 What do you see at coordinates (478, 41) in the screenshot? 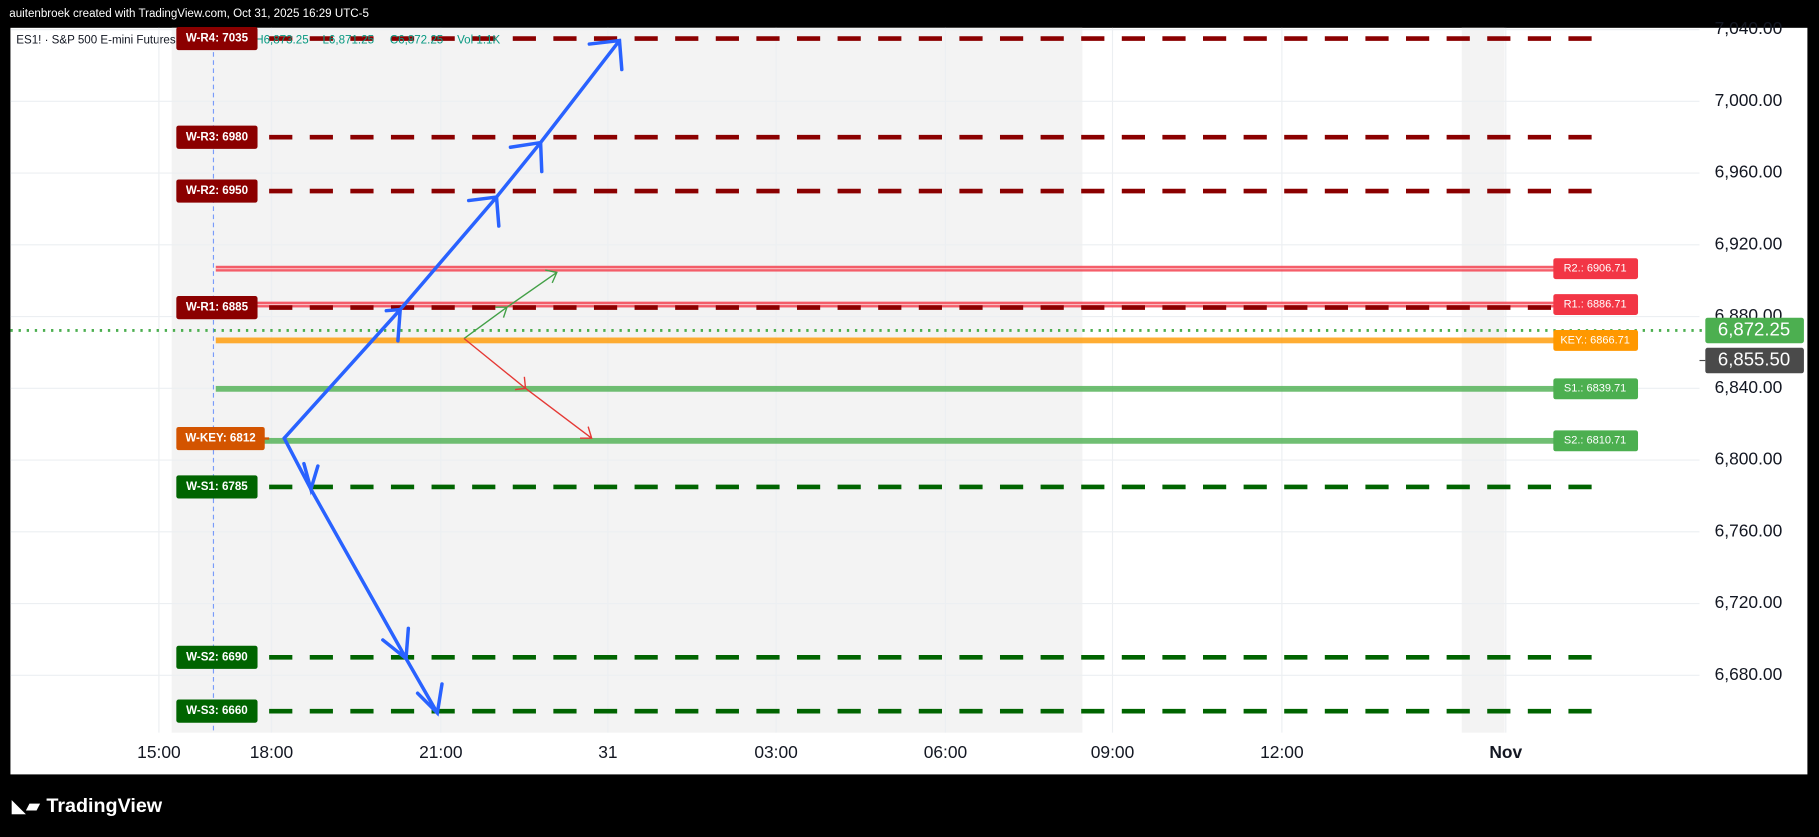
I see `ohlc-value: Vol 1.1K` at bounding box center [478, 41].